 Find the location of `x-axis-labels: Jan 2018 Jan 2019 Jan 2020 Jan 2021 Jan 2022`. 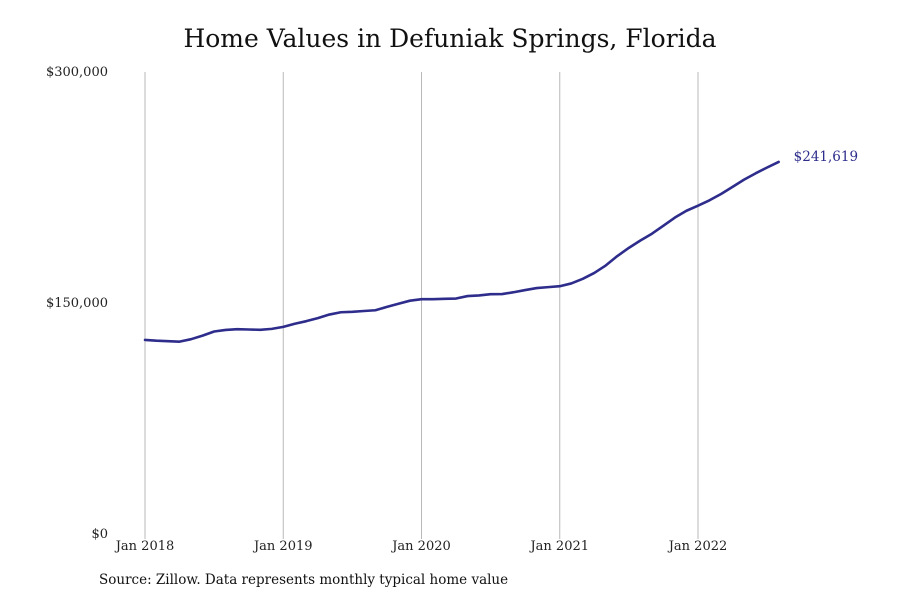

x-axis-labels: Jan 2018 Jan 2019 Jan 2020 Jan 2021 Jan 2022 is located at coordinates (421, 546).